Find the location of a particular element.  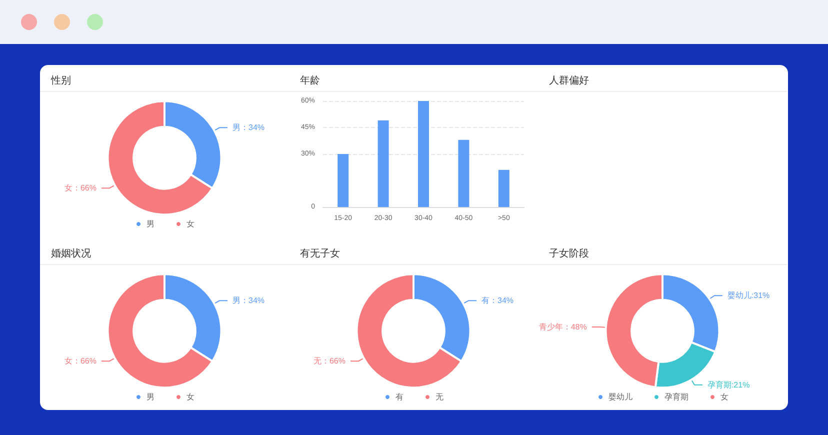

text: 人群偏好 is located at coordinates (569, 80).